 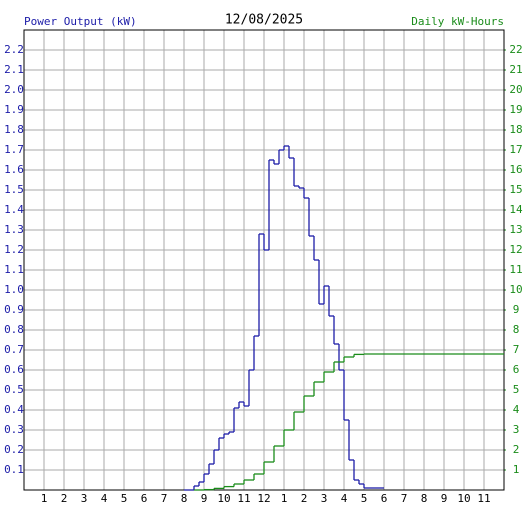 I want to click on y2-axis-label: Daily kW-Hours, so click(x=457, y=21).